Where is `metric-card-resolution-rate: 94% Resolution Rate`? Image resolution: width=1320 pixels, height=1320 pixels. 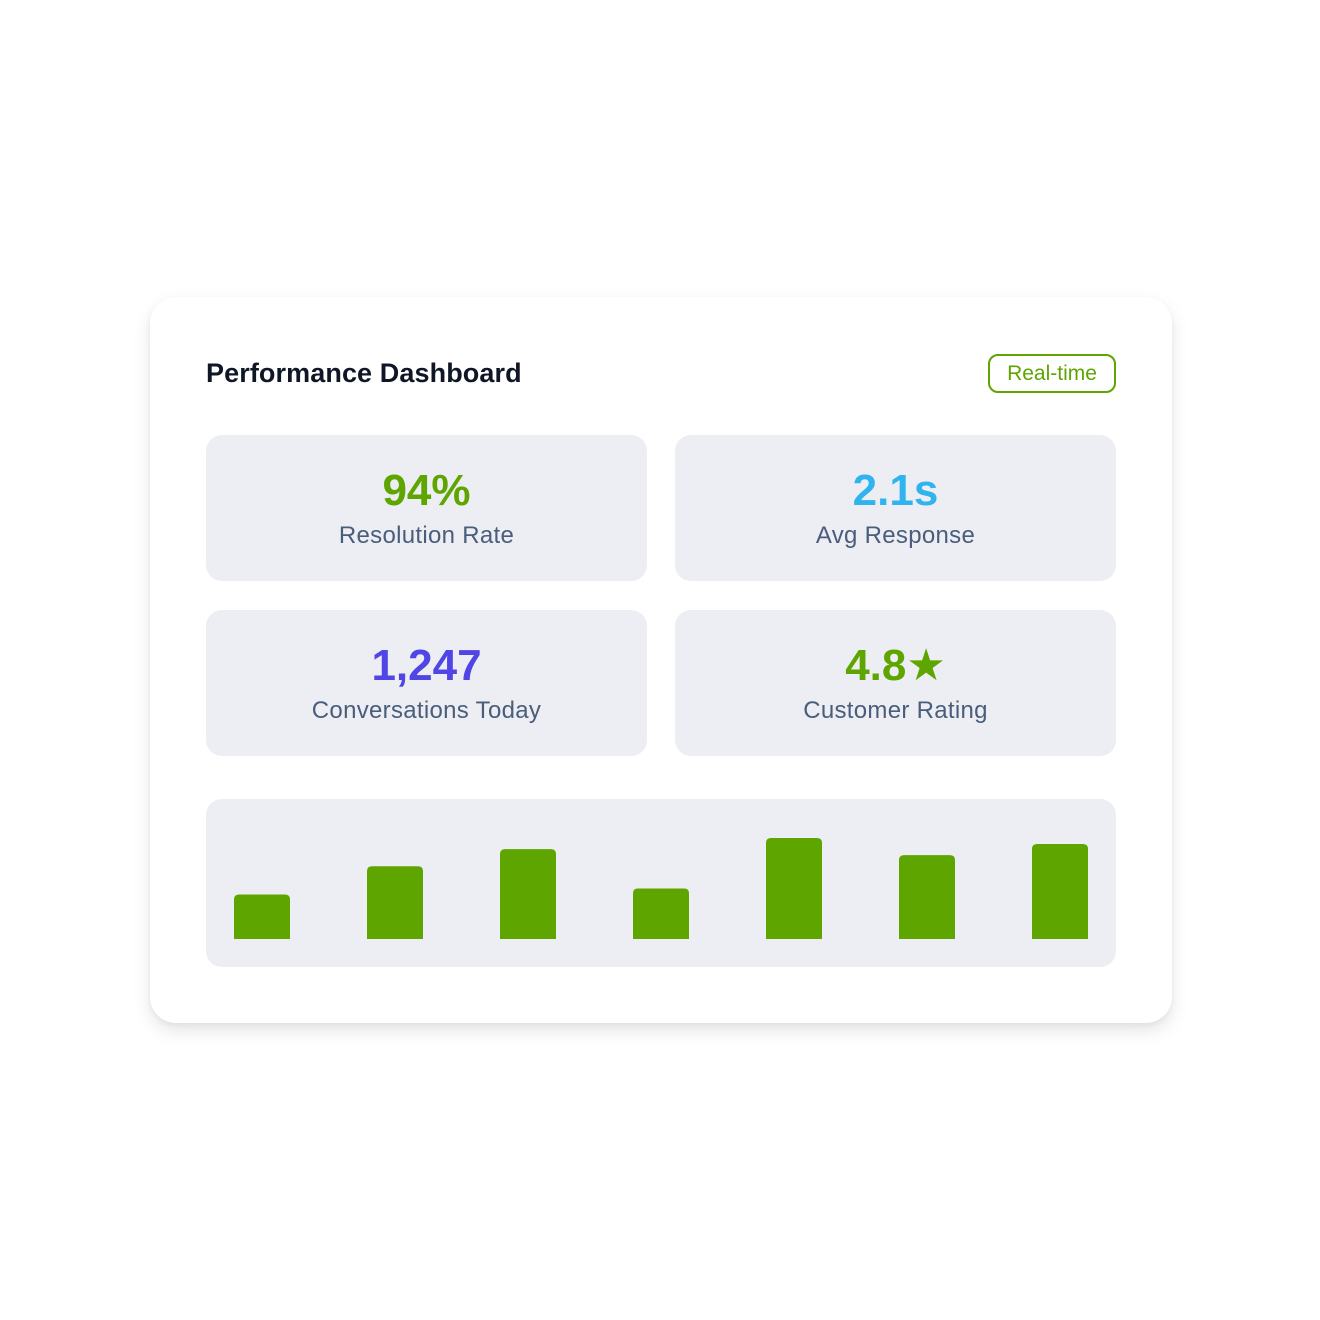
metric-card-resolution-rate: 94% Resolution Rate is located at coordinates (426, 508).